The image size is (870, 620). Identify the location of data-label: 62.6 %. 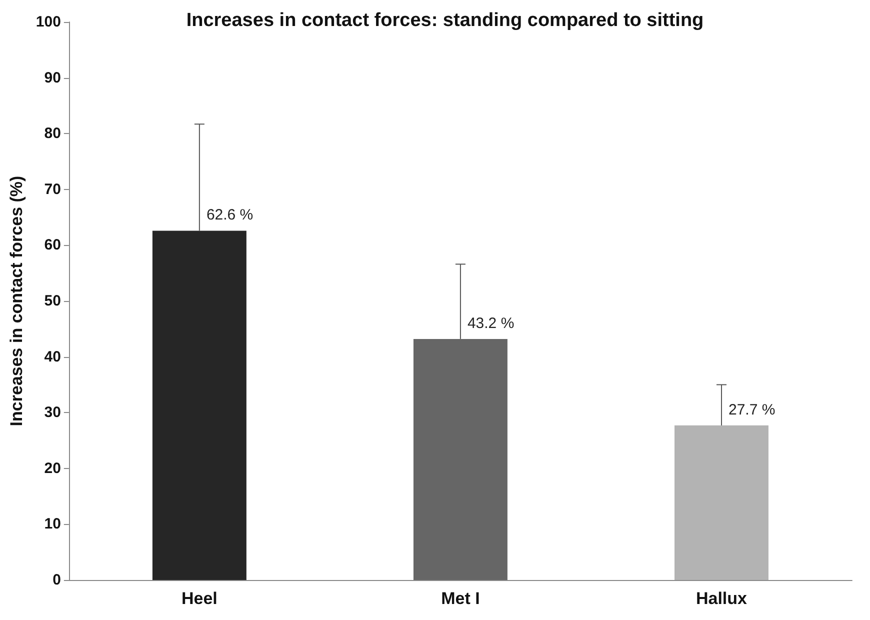
(230, 215).